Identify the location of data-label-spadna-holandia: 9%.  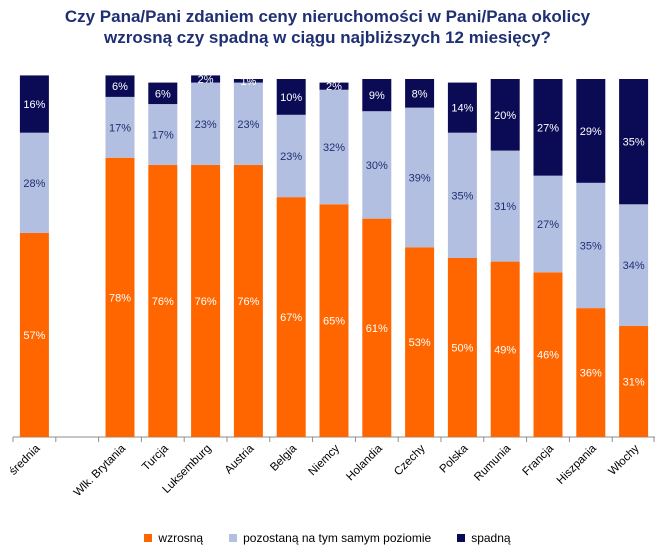
(377, 96).